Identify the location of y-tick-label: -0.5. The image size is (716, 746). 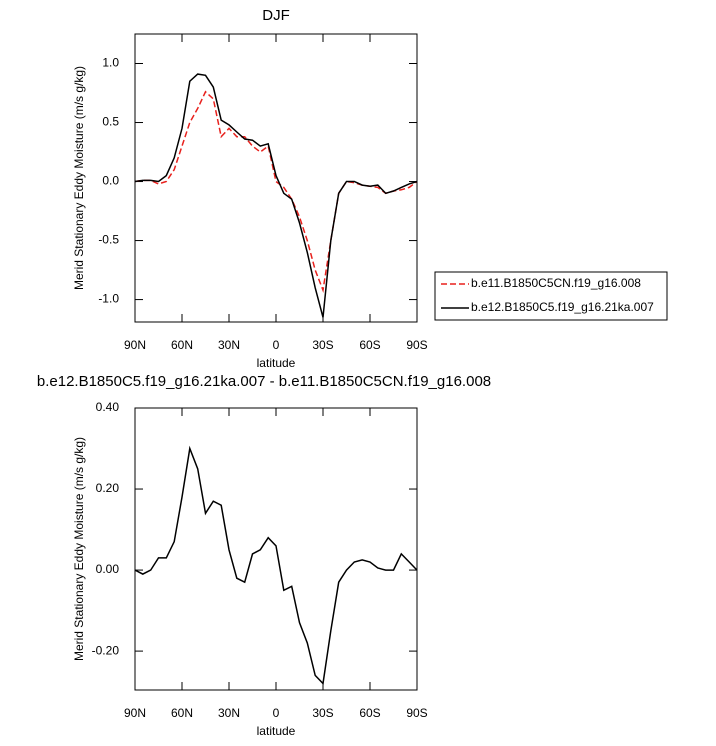
(108, 240).